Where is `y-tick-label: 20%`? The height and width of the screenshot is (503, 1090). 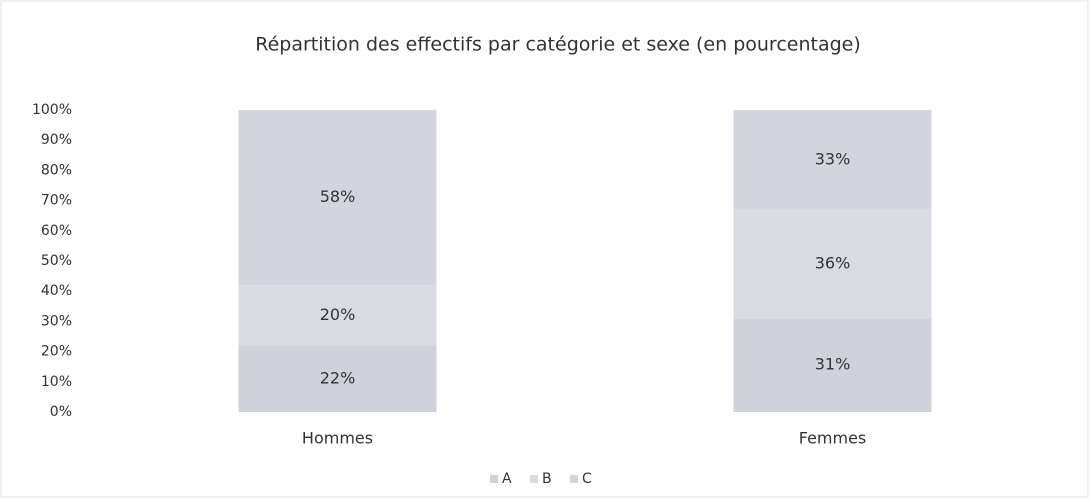
y-tick-label: 20% is located at coordinates (56, 352).